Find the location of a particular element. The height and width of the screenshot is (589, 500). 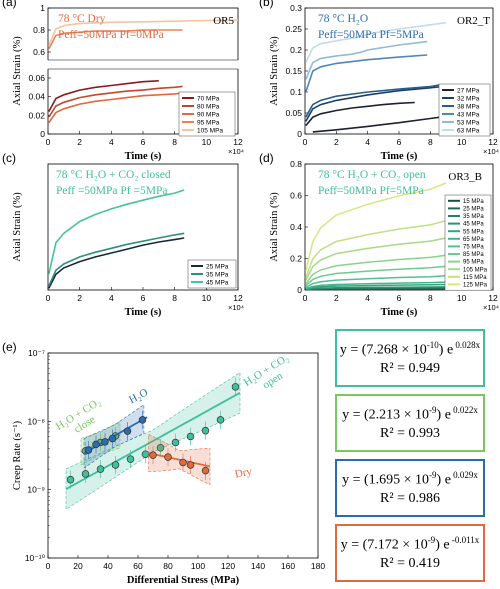

legend-entry: 43 MPa is located at coordinates (468, 114).